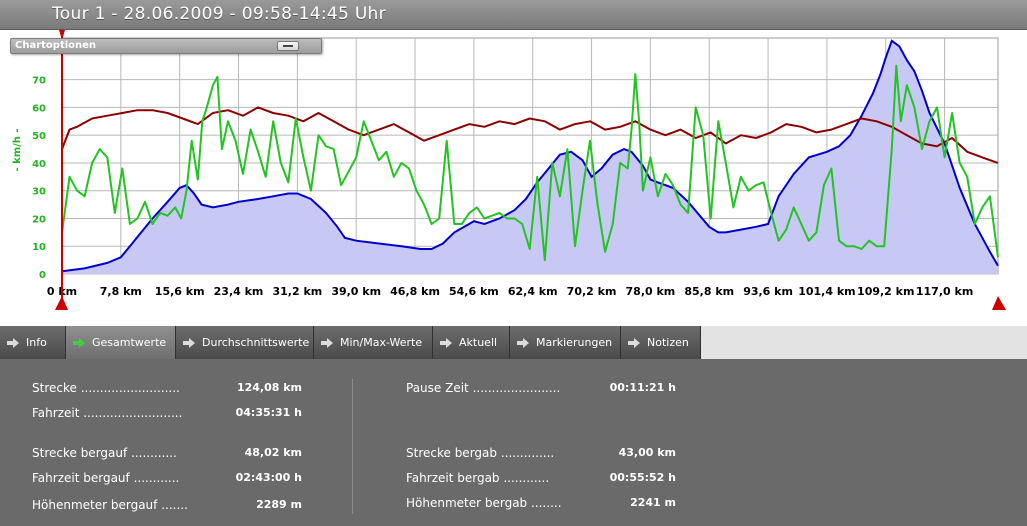 This screenshot has width=1027, height=526. What do you see at coordinates (474, 291) in the screenshot?
I see `x-tick-label: 54,6 km` at bounding box center [474, 291].